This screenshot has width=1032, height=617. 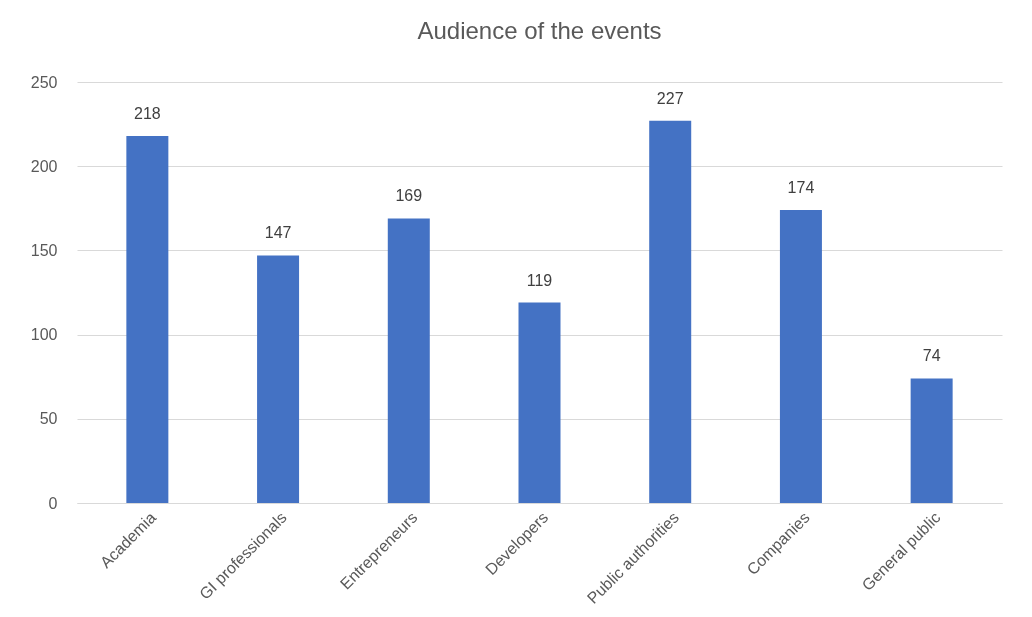 I want to click on data-label: 119, so click(x=539, y=280).